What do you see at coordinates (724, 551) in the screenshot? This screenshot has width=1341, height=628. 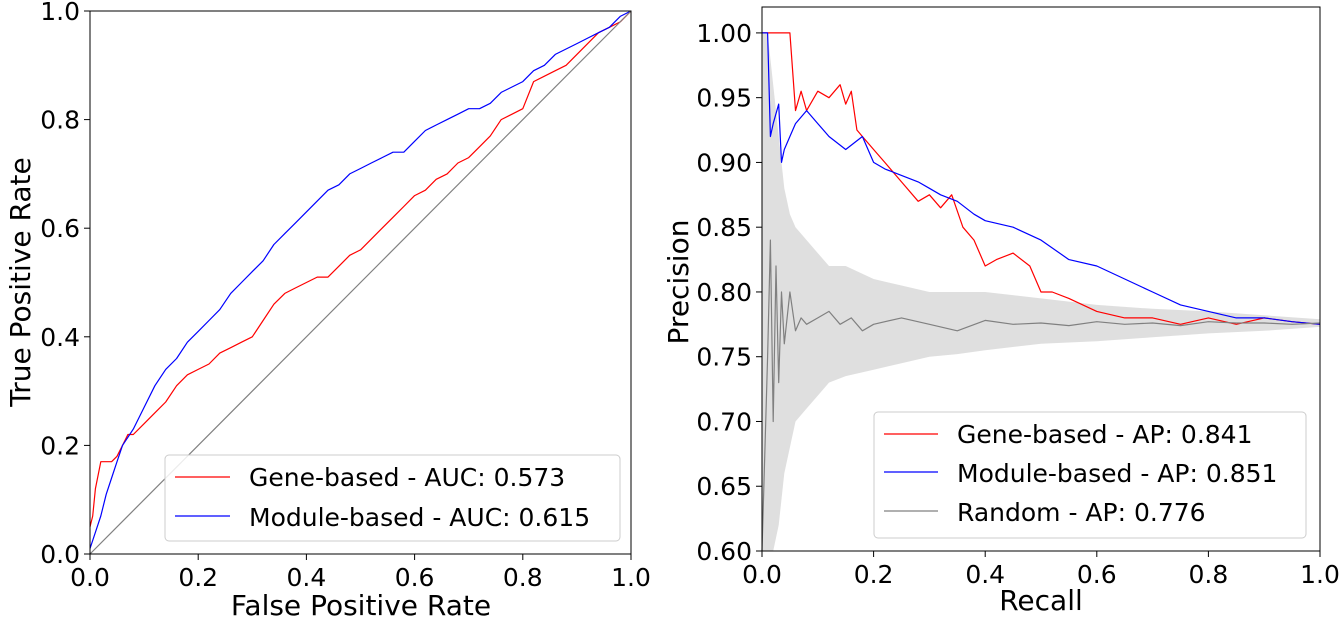 I see `pr-y-tick-label: 0.60` at bounding box center [724, 551].